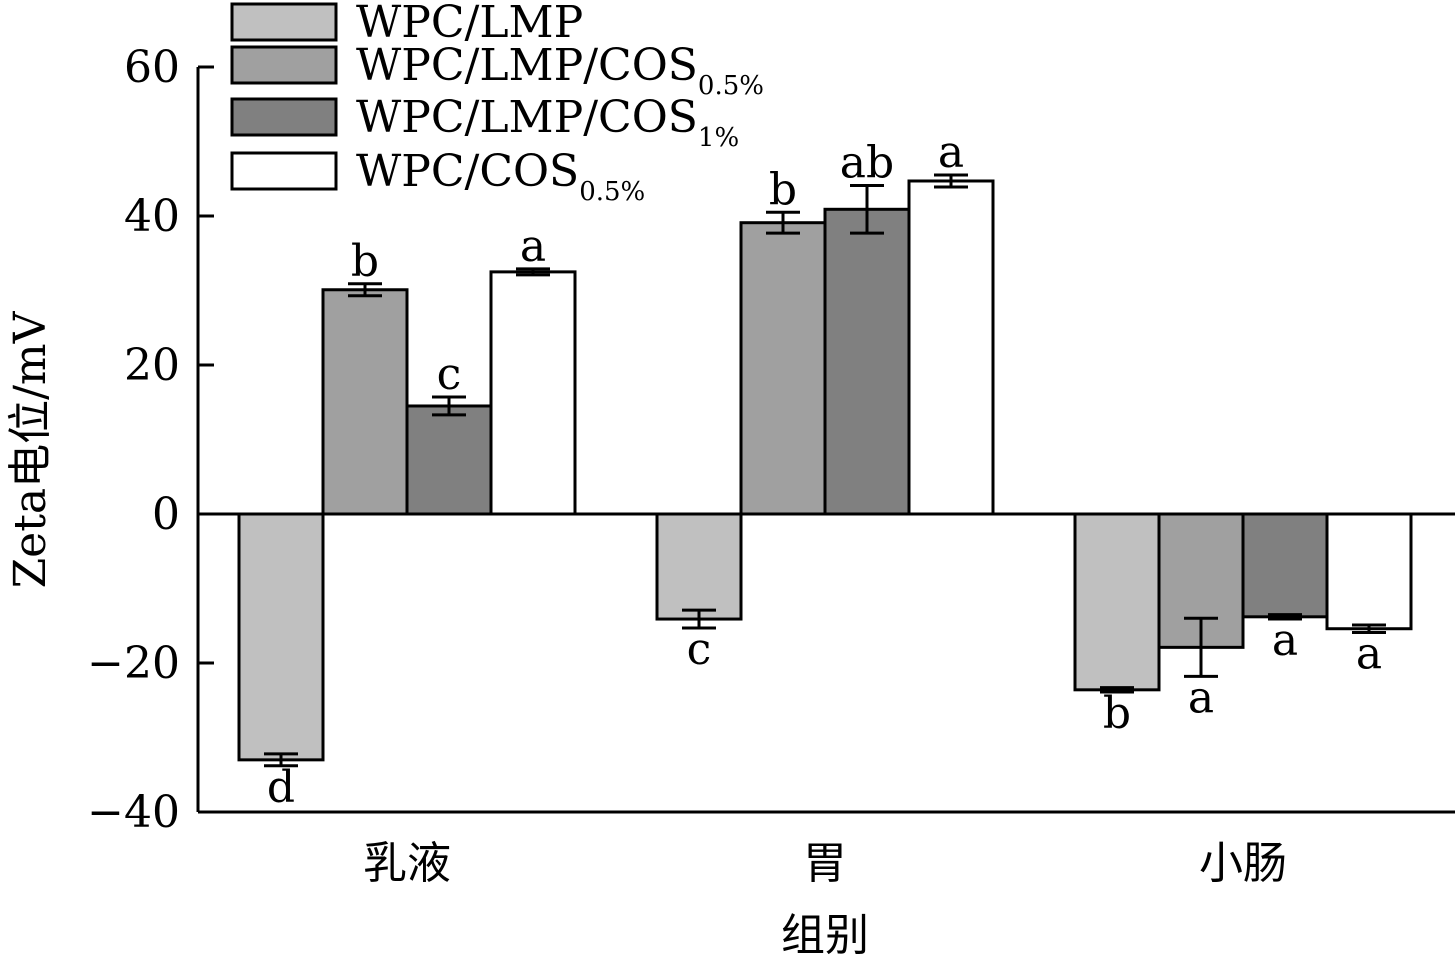 This screenshot has width=1455, height=962. What do you see at coordinates (152, 67) in the screenshot?
I see `y-tick-label: 60` at bounding box center [152, 67].